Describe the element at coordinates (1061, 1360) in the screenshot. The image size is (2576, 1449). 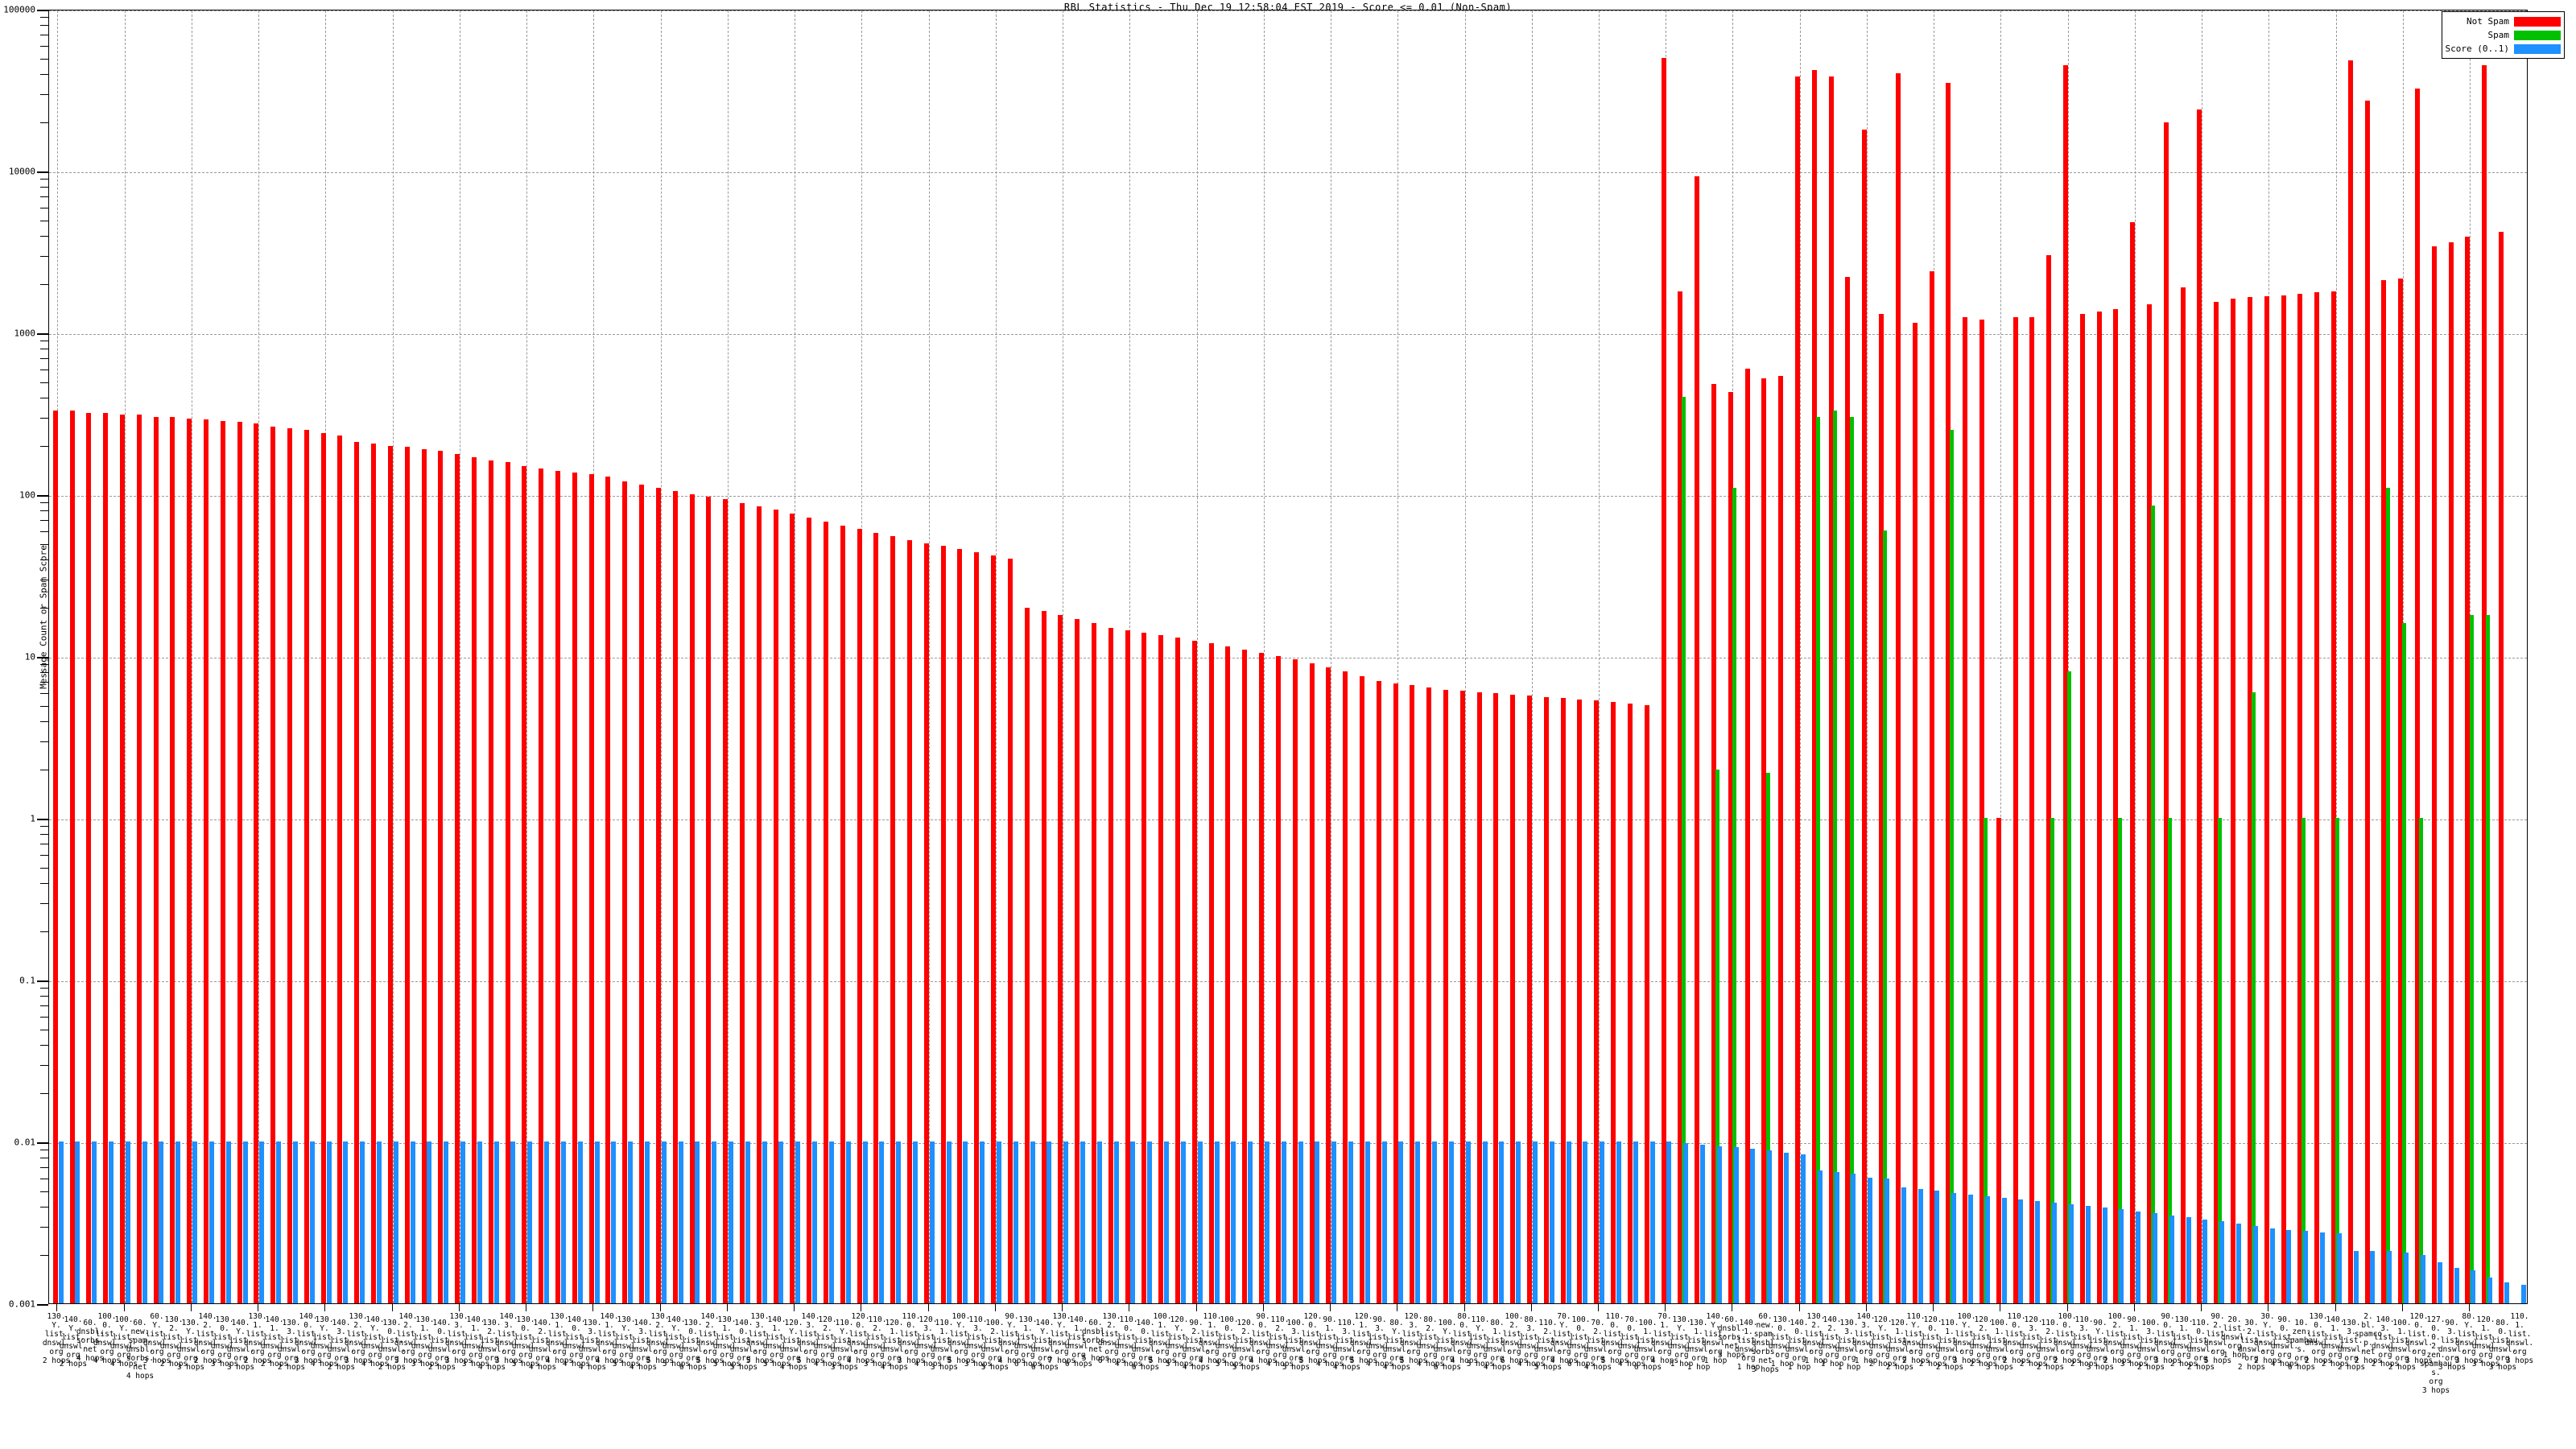
I see `x-axis-label-line: 7 hops` at that location.